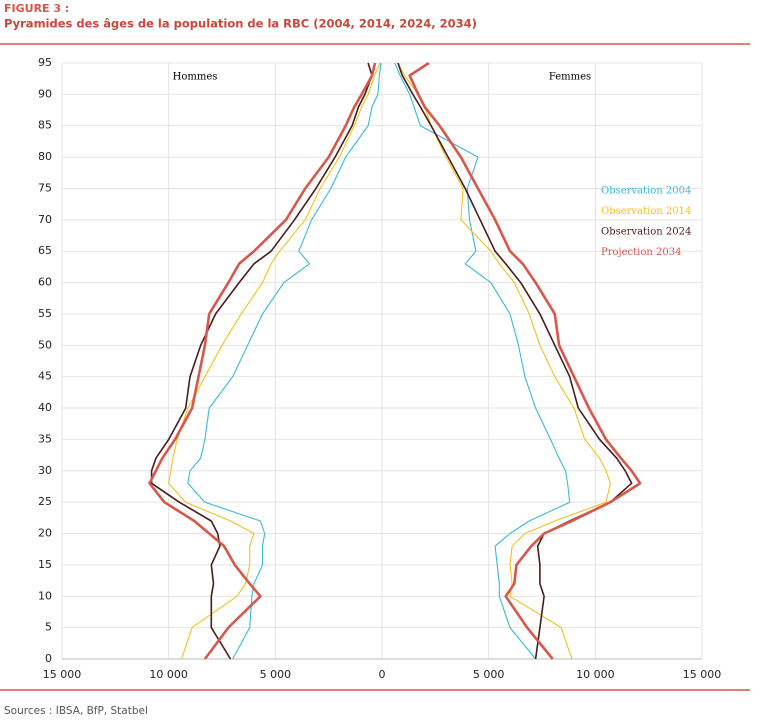  What do you see at coordinates (45, 156) in the screenshot?
I see `y-tick-label: 80` at bounding box center [45, 156].